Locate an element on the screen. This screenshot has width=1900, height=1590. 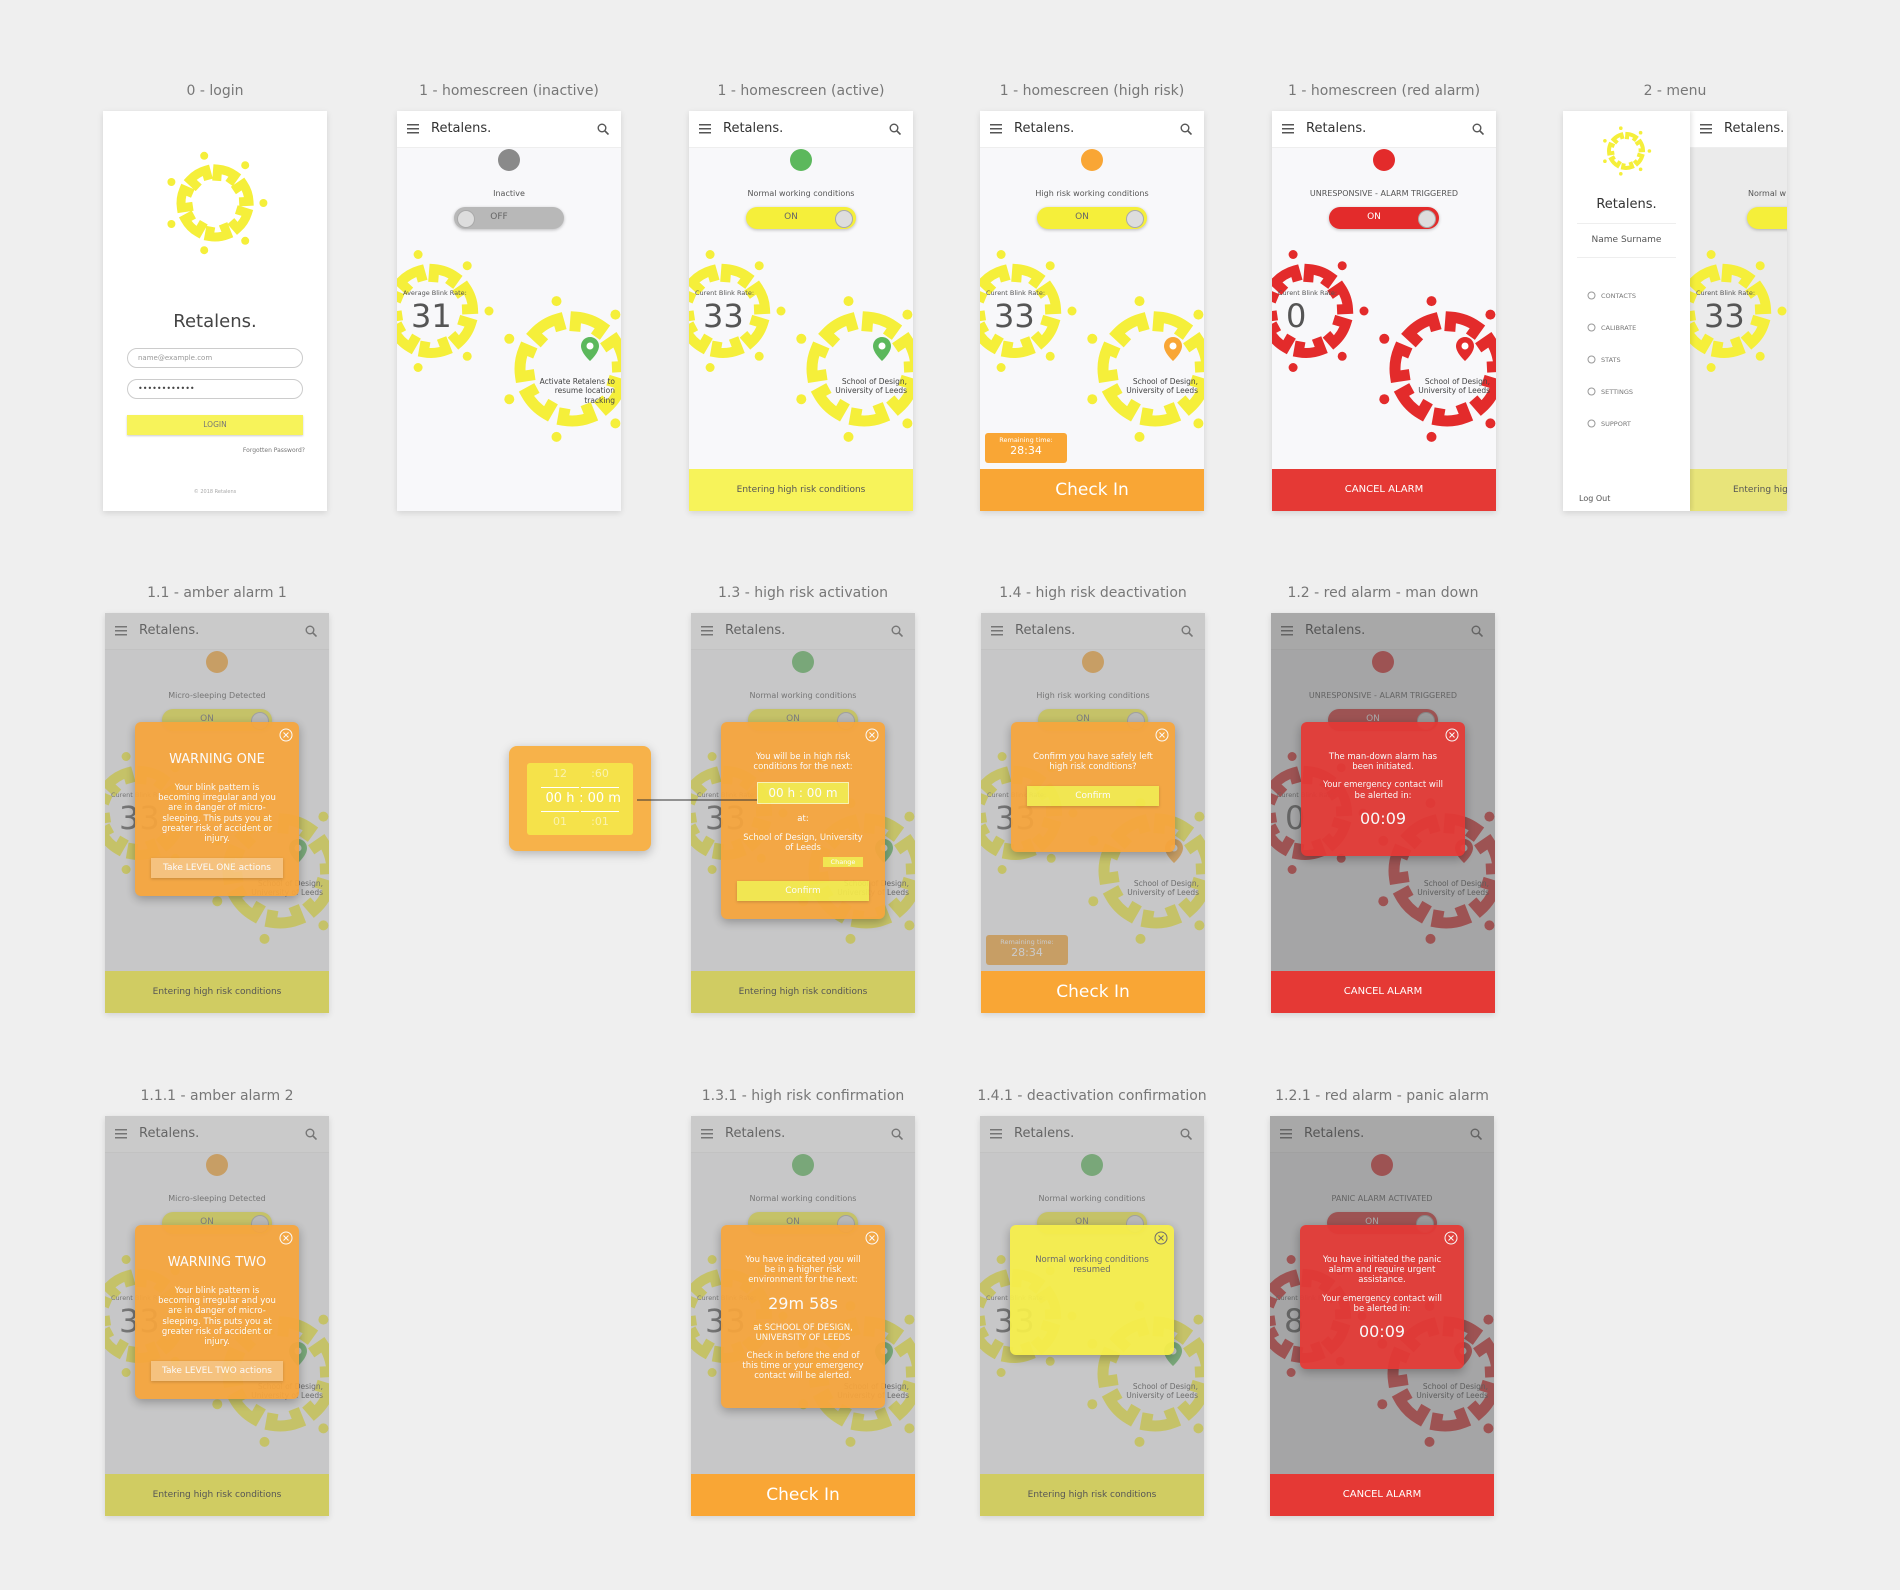
toggle-label: ON is located at coordinates (791, 217).